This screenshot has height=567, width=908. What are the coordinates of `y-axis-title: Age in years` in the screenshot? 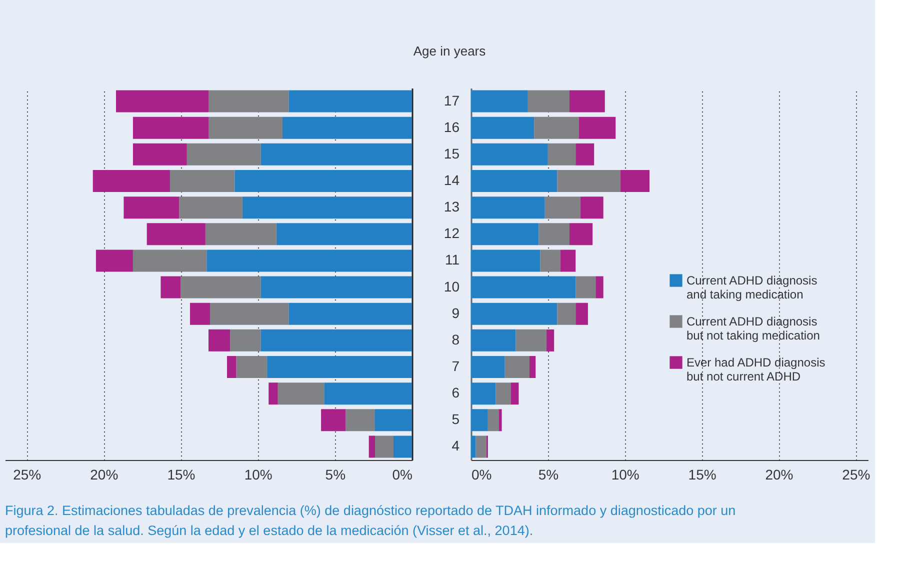 It's located at (449, 51).